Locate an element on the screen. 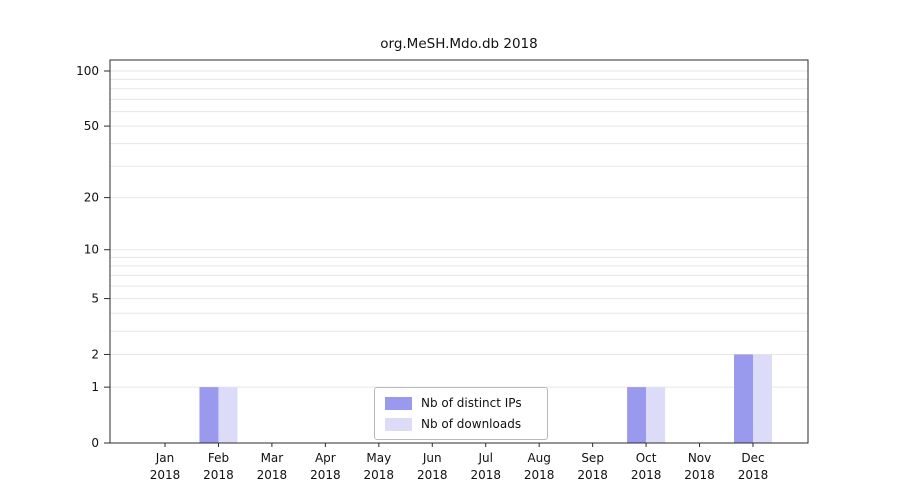 This screenshot has height=500, width=900. svg-text: 2 is located at coordinates (95, 354).